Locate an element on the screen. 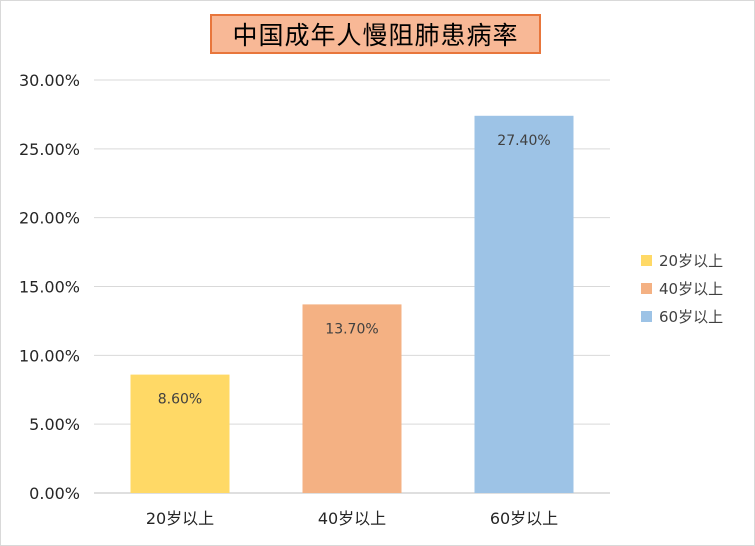 Image resolution: width=755 pixels, height=546 pixels. y-tick-label: 10.00% is located at coordinates (49, 355).